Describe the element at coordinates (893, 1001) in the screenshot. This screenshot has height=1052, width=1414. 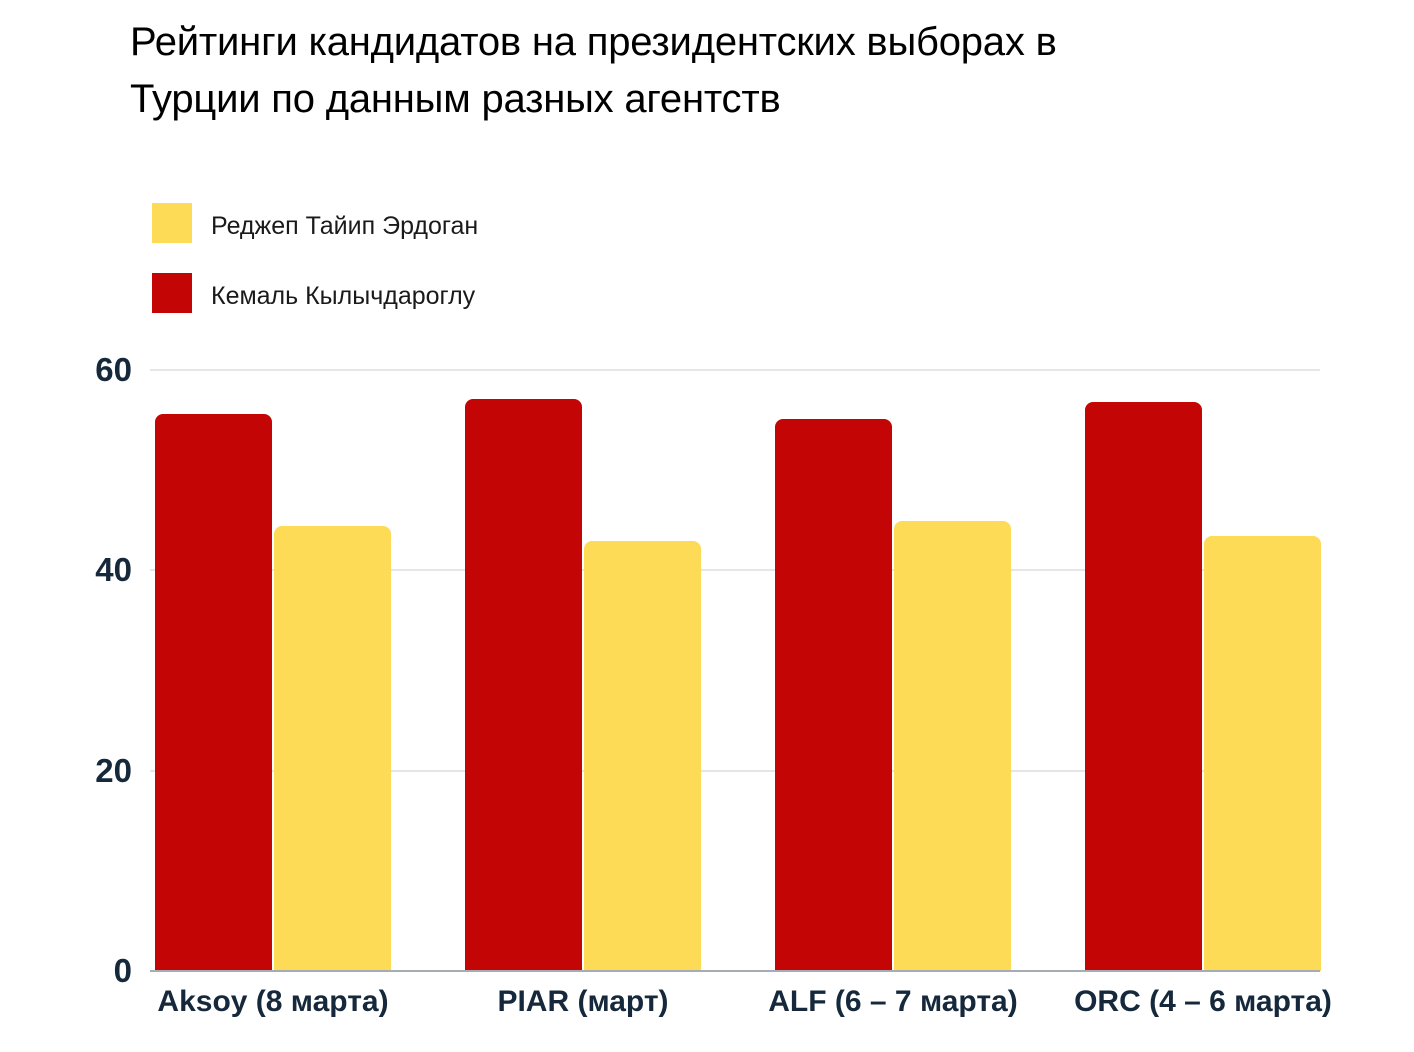
I see `x-axis-label-alf: ALF (6 – 7 марта)` at that location.